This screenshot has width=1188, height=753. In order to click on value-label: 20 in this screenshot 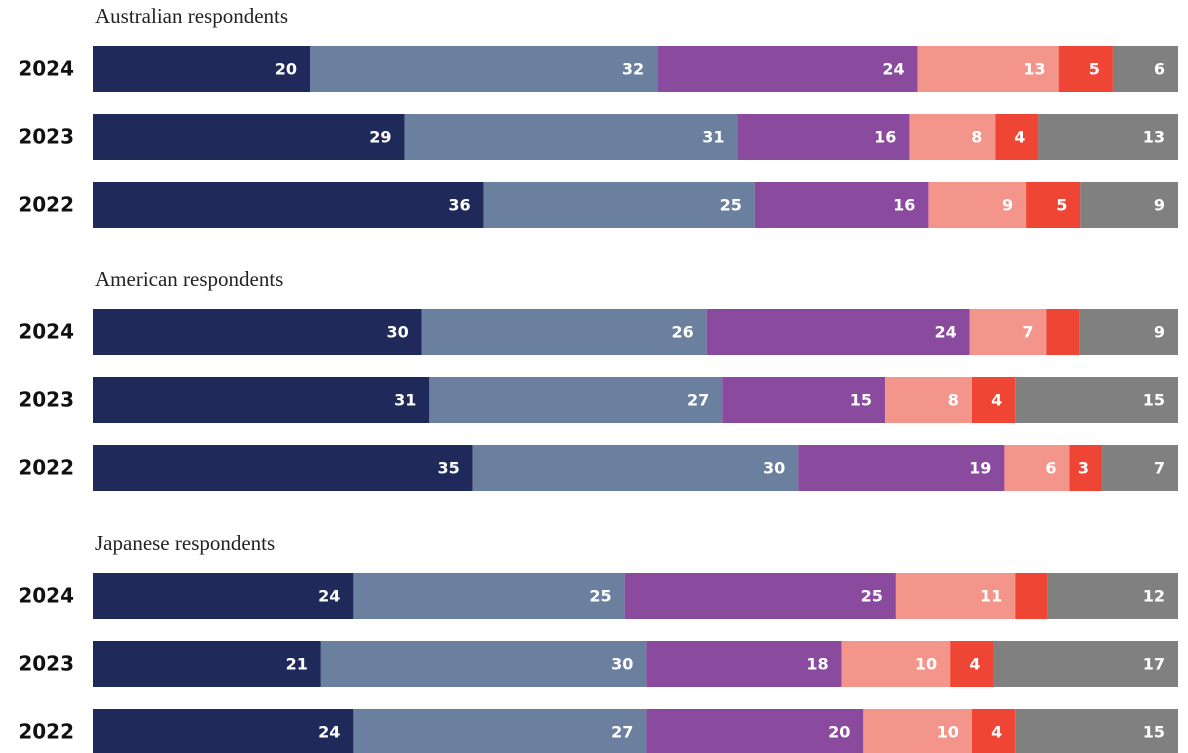, I will do `click(839, 732)`.